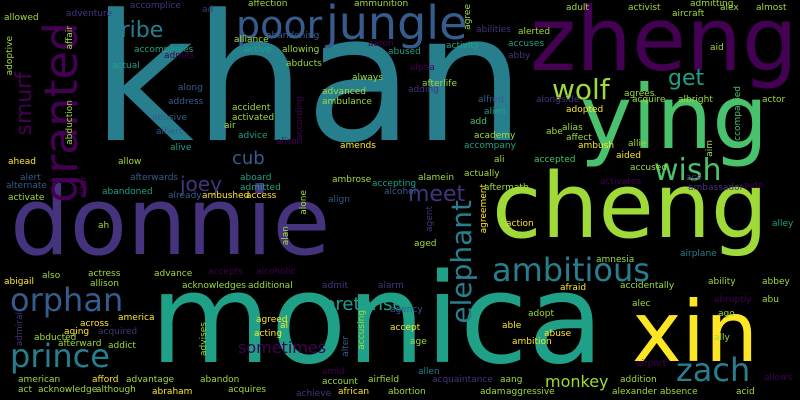  Describe the element at coordinates (695, 100) in the screenshot. I see `word: albright` at that location.